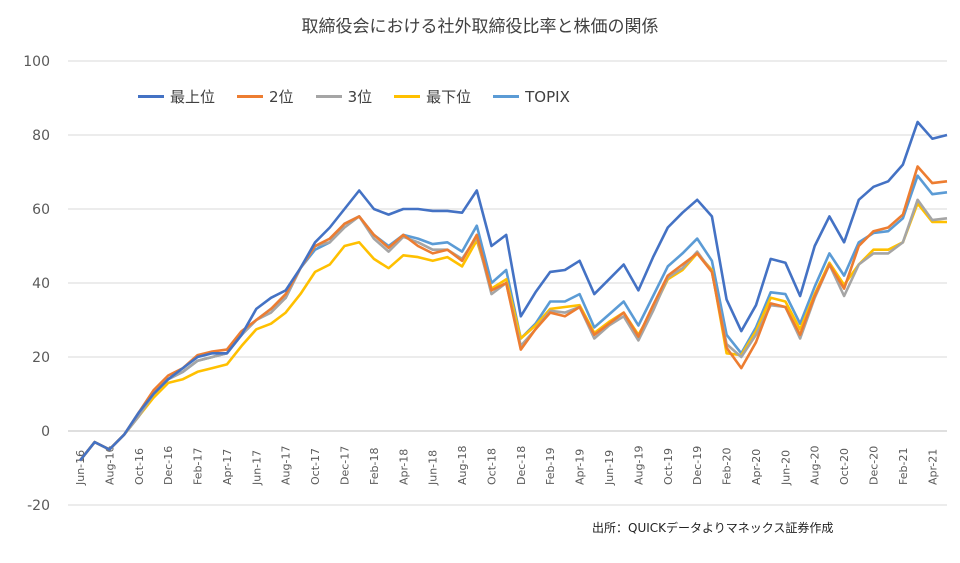 This screenshot has width=960, height=563. I want to click on x-tick-label: Aug-19, so click(638, 465).